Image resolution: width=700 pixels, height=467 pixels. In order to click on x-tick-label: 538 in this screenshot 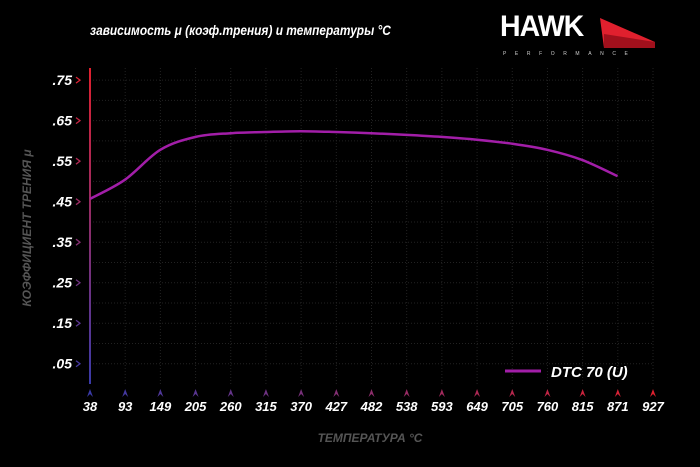, I will do `click(407, 406)`.